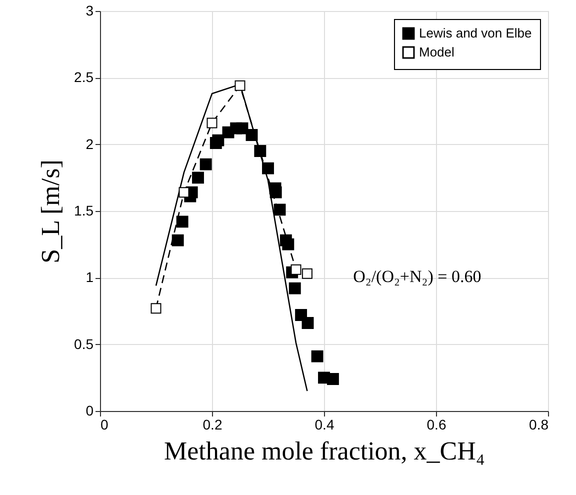 Image resolution: width=576 pixels, height=495 pixels. I want to click on y-axis-title: S_L [m/s], so click(51, 212).